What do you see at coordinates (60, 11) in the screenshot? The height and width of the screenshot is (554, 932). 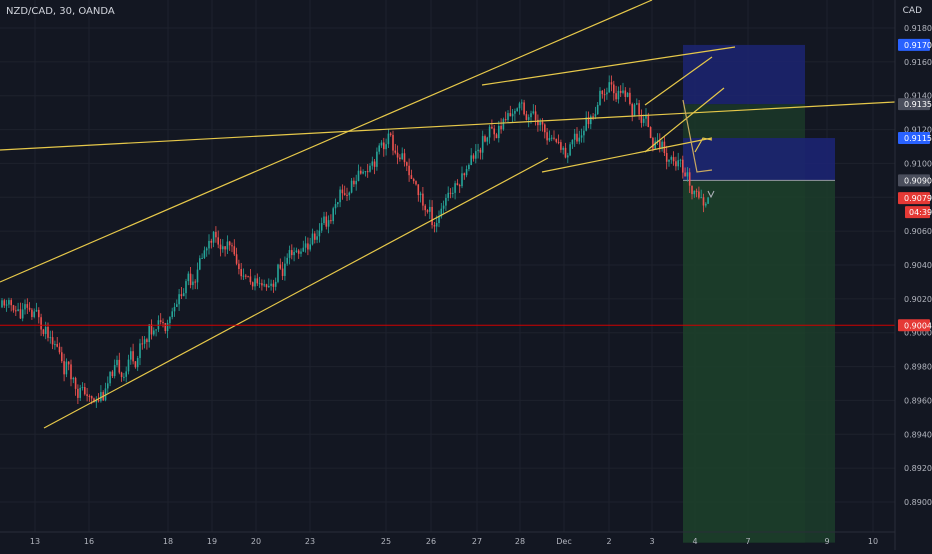 I see `symbol-title: NZD/CAD, 30, OANDA` at bounding box center [60, 11].